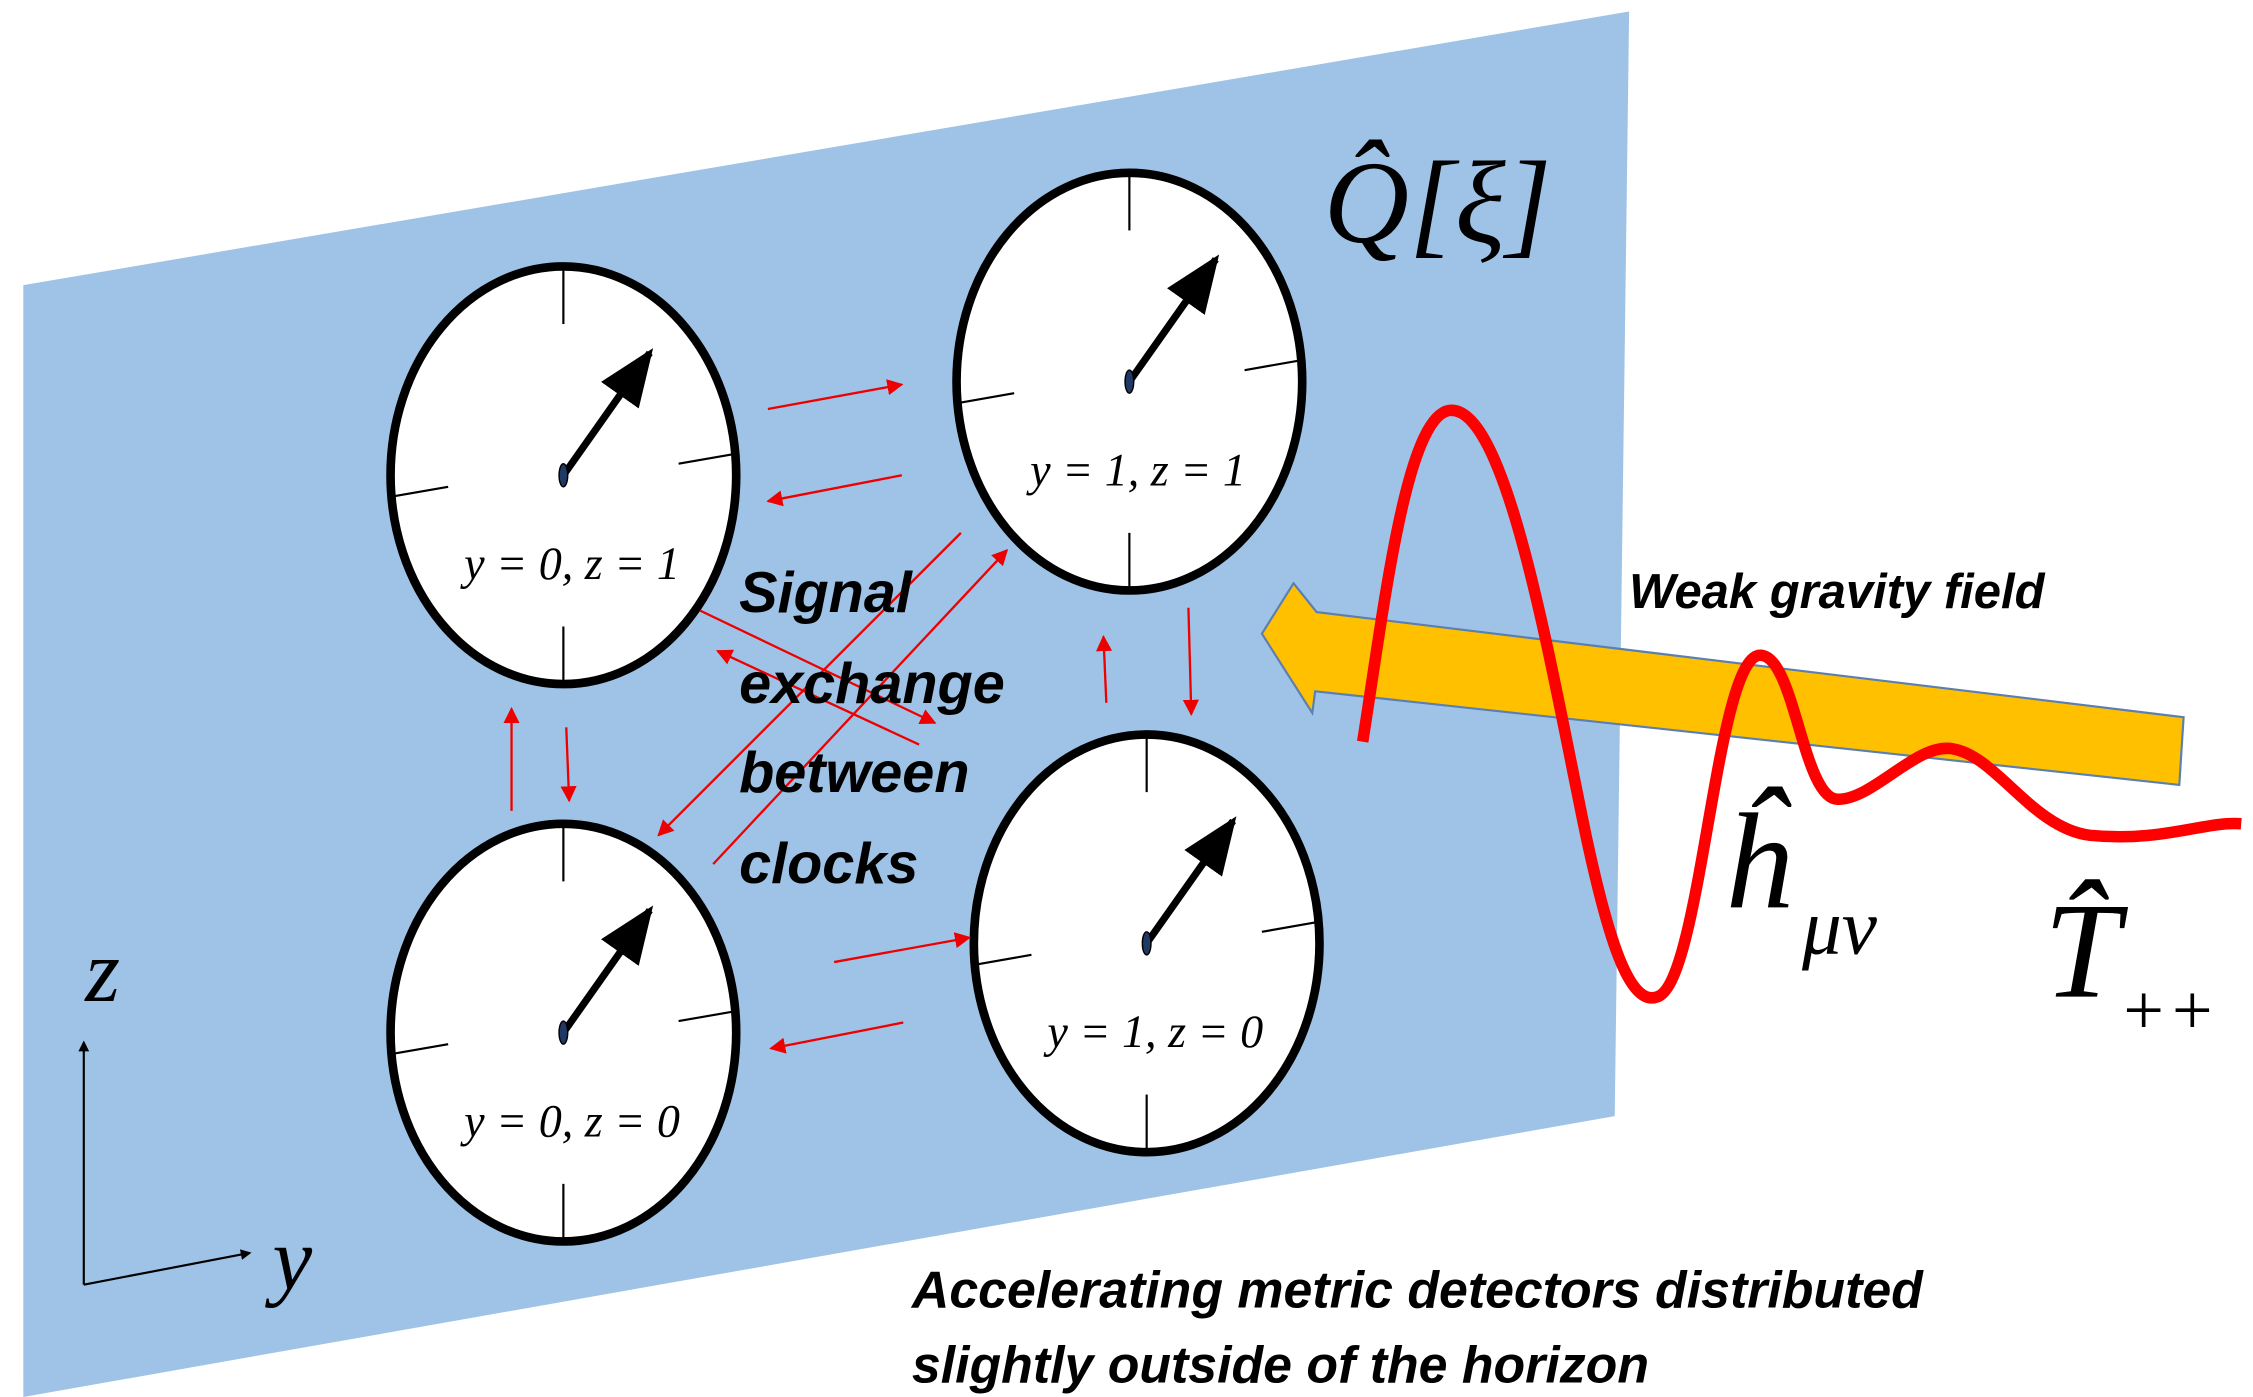 The image size is (2253, 1397). I want to click on axes, so click(165, 1163).